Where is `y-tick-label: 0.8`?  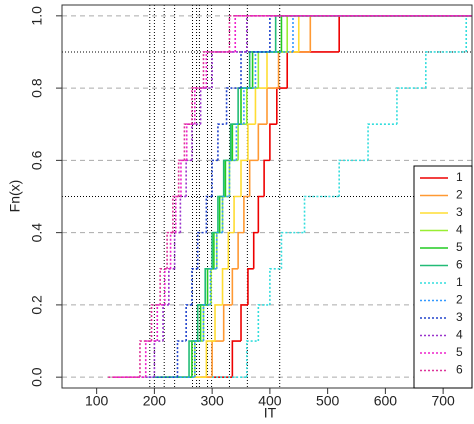
y-tick-label: 0.8 is located at coordinates (37, 88).